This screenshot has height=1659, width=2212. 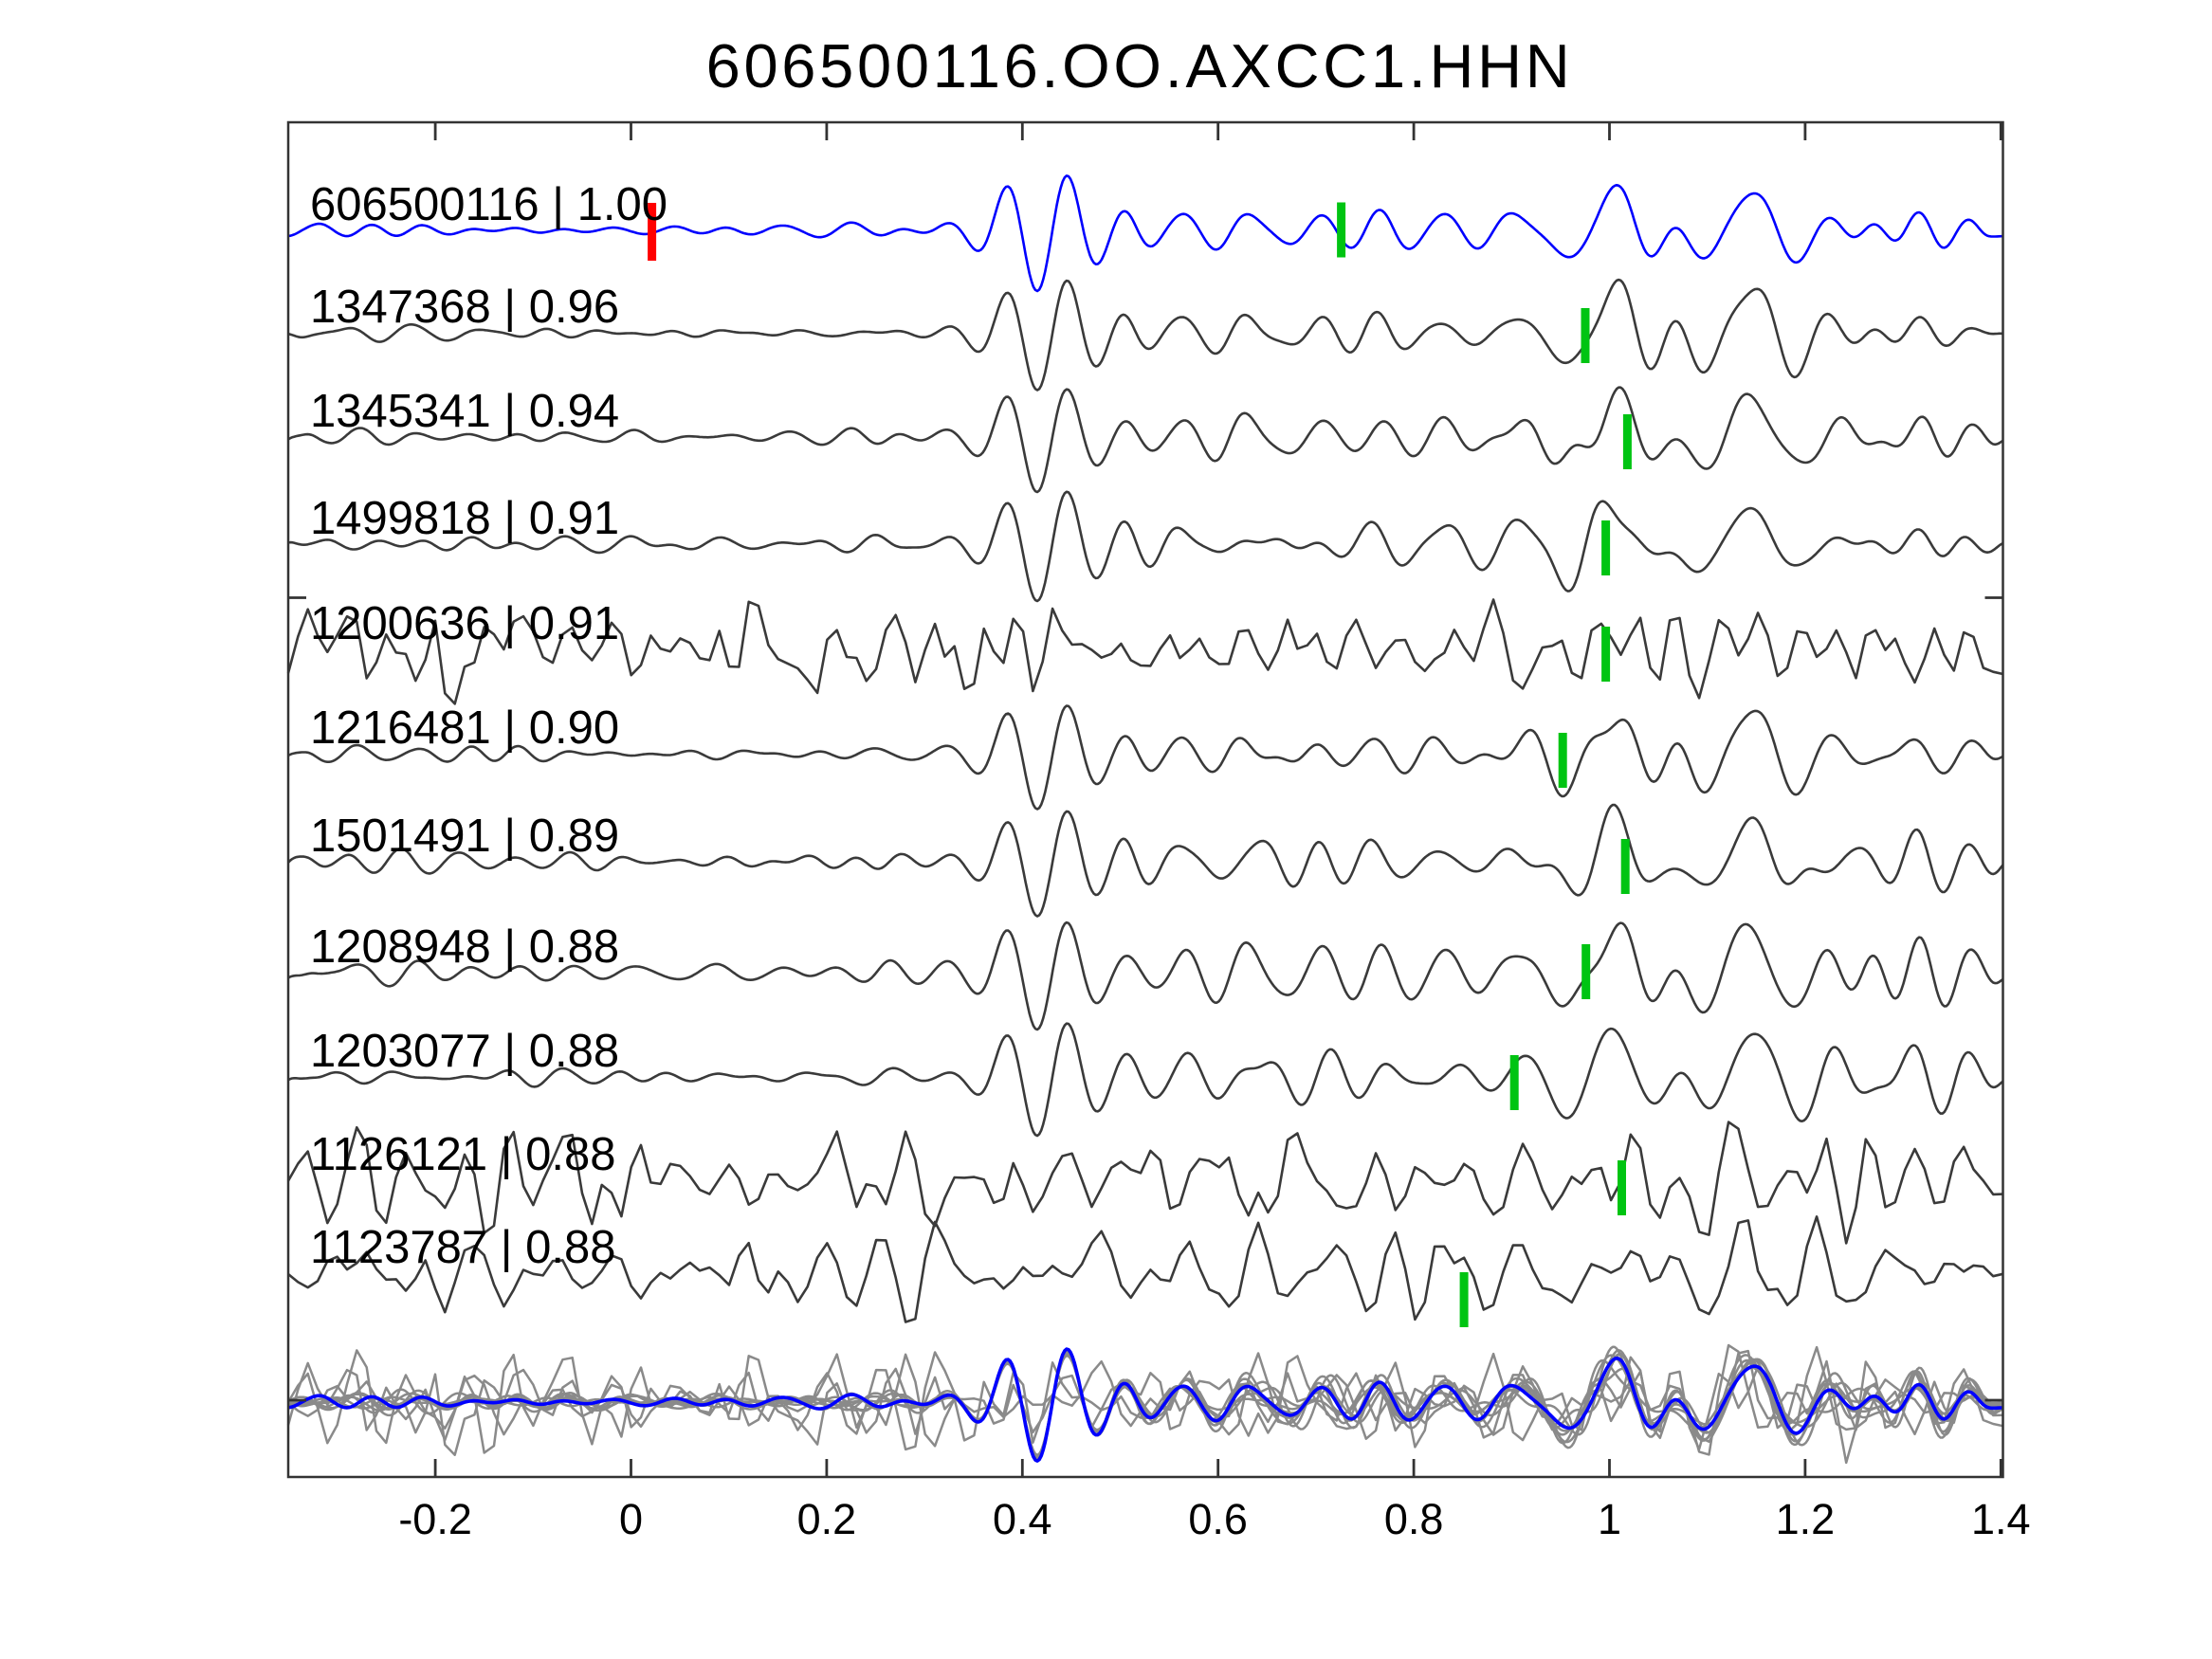 I want to click on svg-text: 1, so click(x=1609, y=1519).